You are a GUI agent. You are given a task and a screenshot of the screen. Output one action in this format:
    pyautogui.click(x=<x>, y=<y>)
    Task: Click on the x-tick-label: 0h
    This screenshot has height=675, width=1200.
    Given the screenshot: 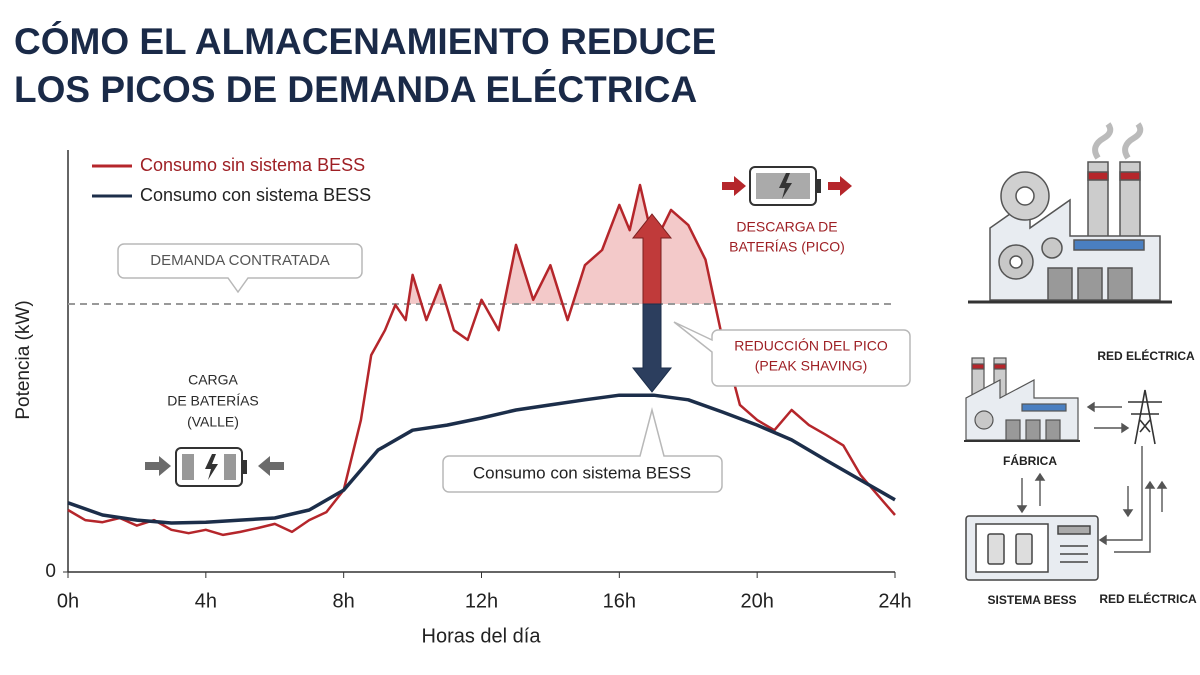 What is the action you would take?
    pyautogui.click(x=68, y=601)
    